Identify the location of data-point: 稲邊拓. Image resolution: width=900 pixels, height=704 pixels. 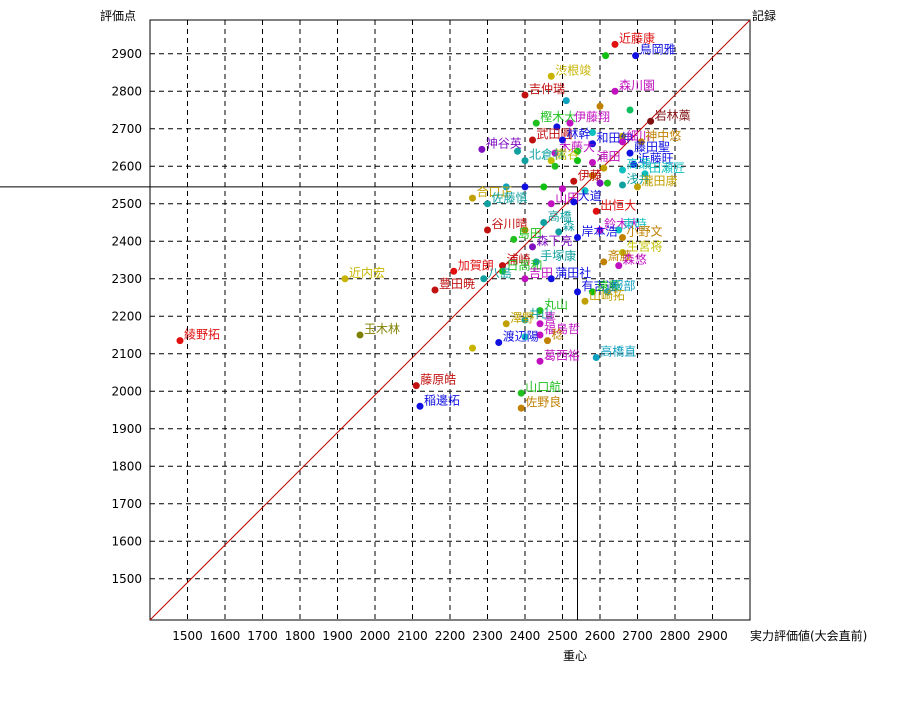
(438, 401).